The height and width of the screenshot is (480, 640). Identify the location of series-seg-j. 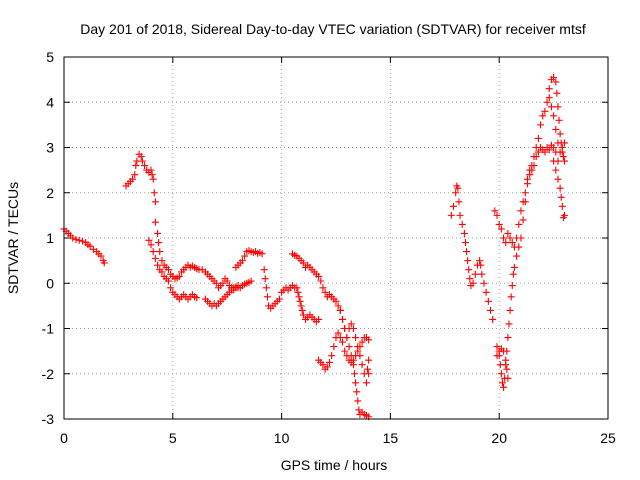
(354, 346).